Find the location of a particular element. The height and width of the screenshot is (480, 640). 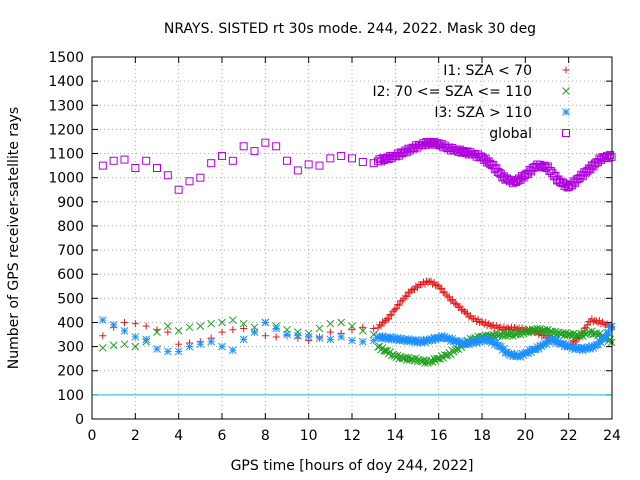

x-tick-label: 18 is located at coordinates (482, 436).